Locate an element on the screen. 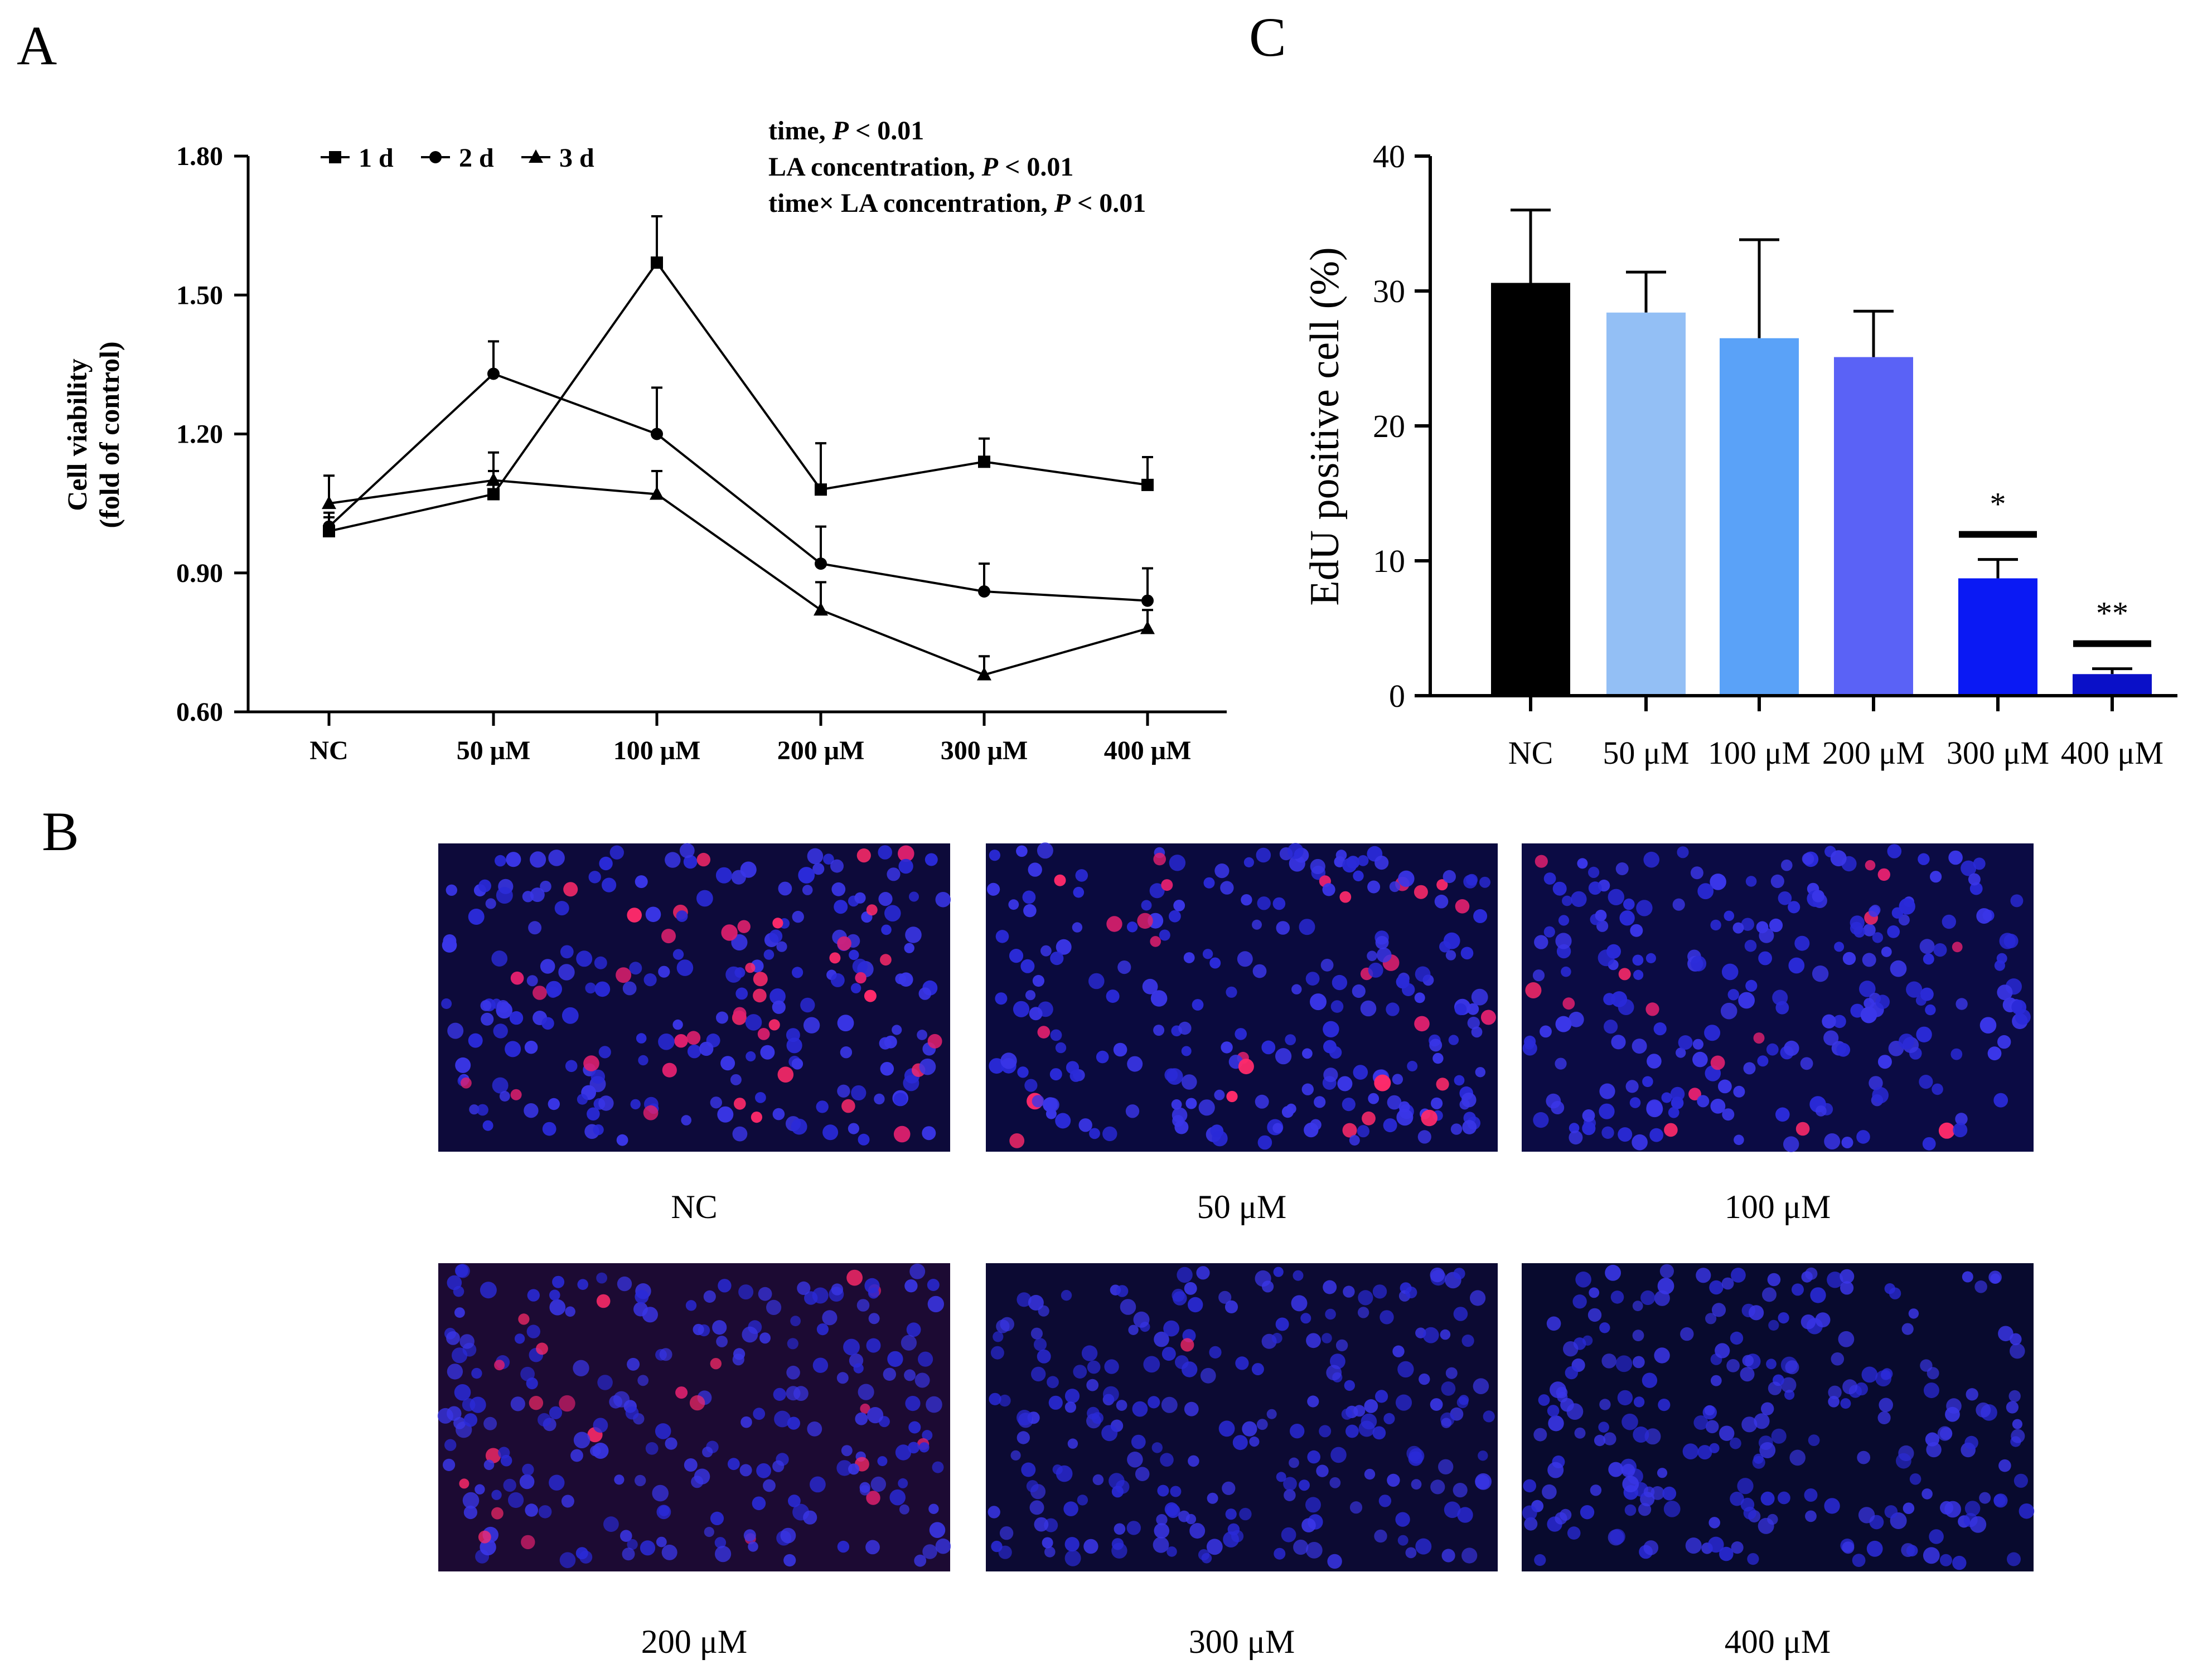  legend-label: 3 d is located at coordinates (576, 158).